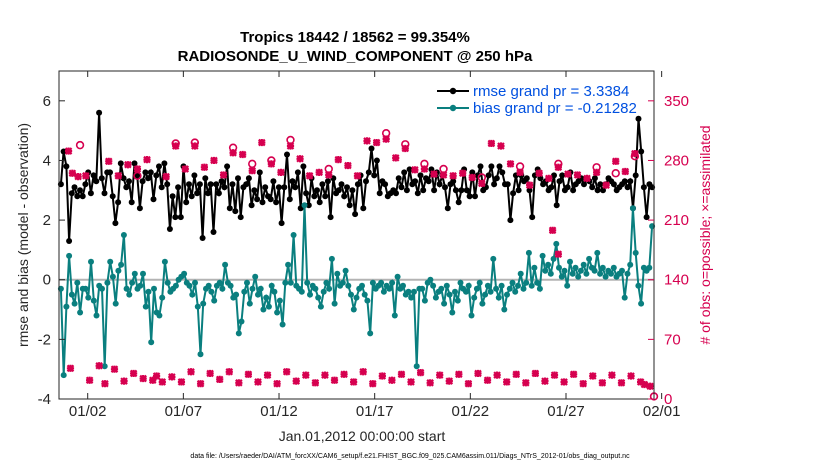  What do you see at coordinates (676, 220) in the screenshot?
I see `y2-tick-label: 210` at bounding box center [676, 220].